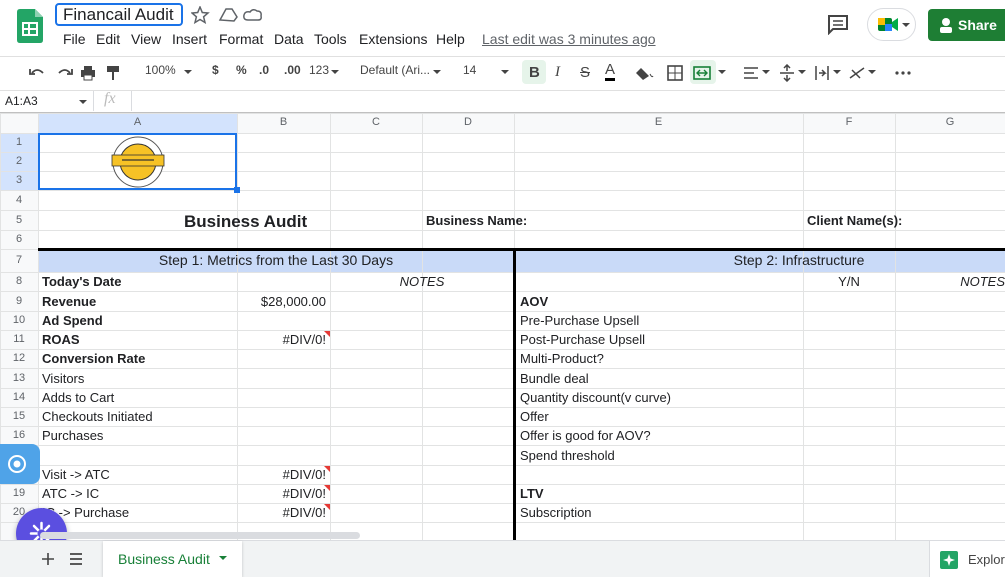 Image resolution: width=1005 pixels, height=577 pixels. What do you see at coordinates (63, 378) in the screenshot?
I see `metric-label: Visitors` at bounding box center [63, 378].